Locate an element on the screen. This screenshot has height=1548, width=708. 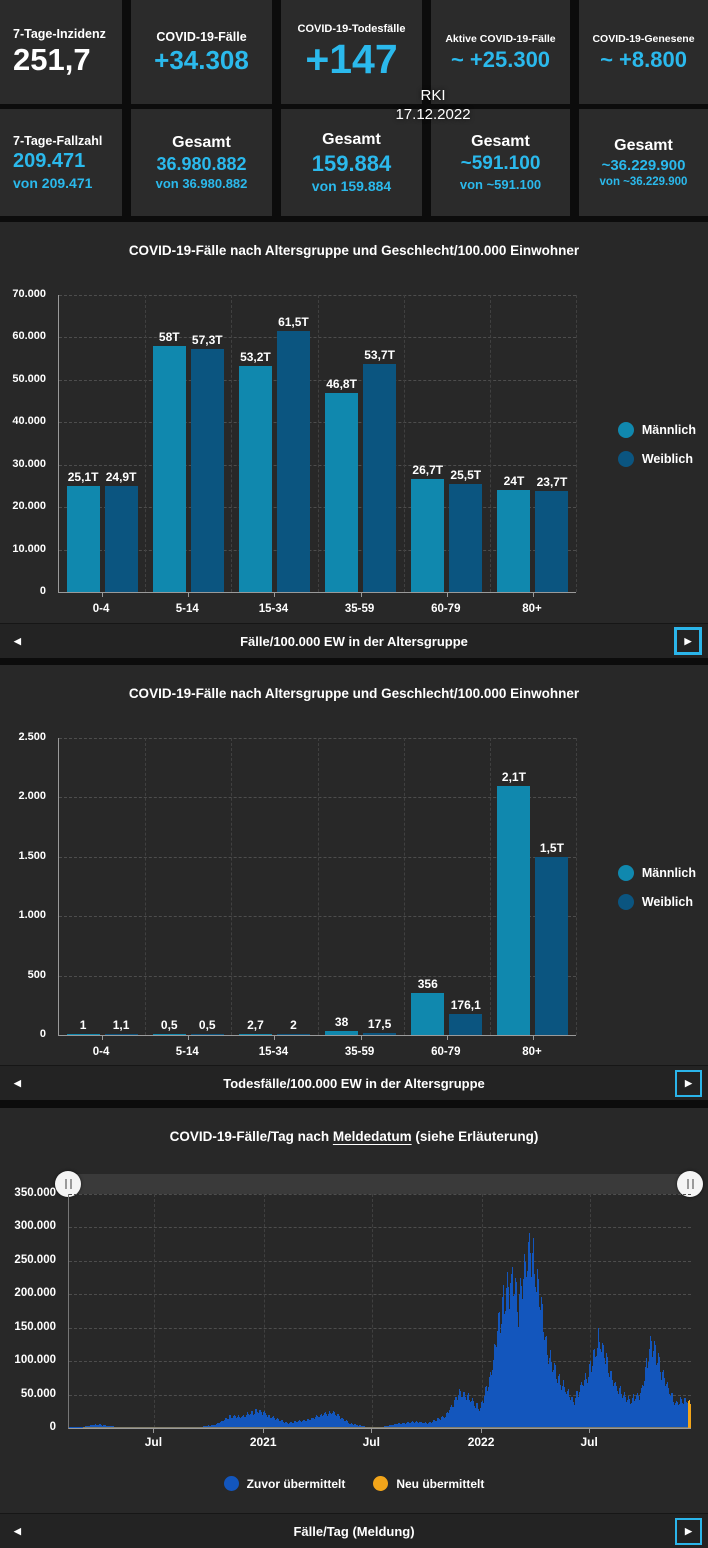
slider-handle-left is located at coordinates (68, 1184).